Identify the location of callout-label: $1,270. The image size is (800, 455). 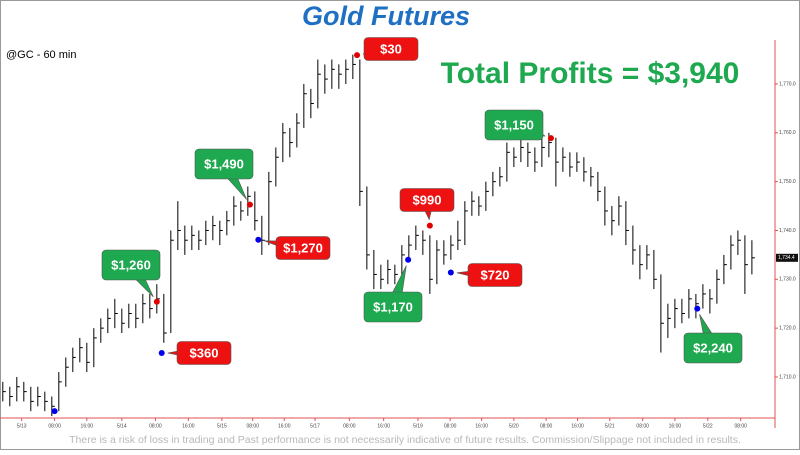
(303, 247).